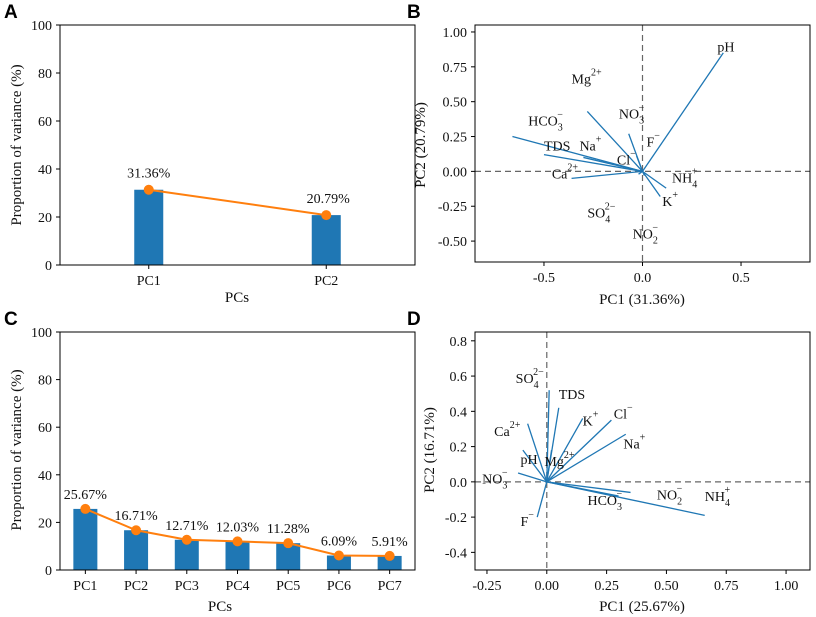 The width and height of the screenshot is (816, 617). What do you see at coordinates (643, 234) in the screenshot?
I see `panel-b-label-base: NO` at bounding box center [643, 234].